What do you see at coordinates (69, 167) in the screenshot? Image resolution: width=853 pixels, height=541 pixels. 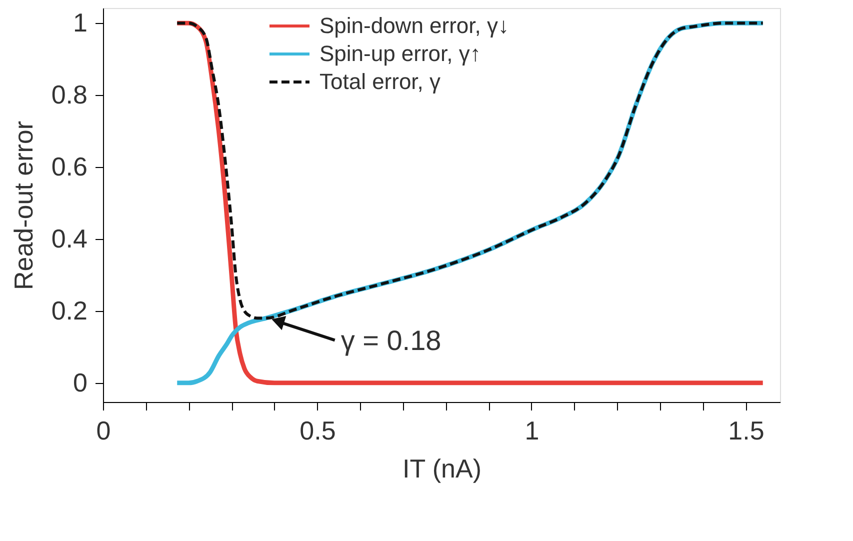 I see `y-tick-label: 0.6` at bounding box center [69, 167].